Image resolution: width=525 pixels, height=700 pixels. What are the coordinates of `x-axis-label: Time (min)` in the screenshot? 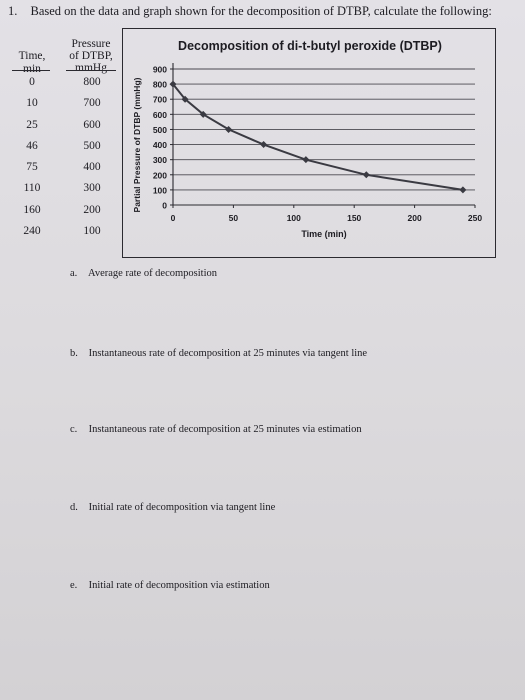 It's located at (323, 234).